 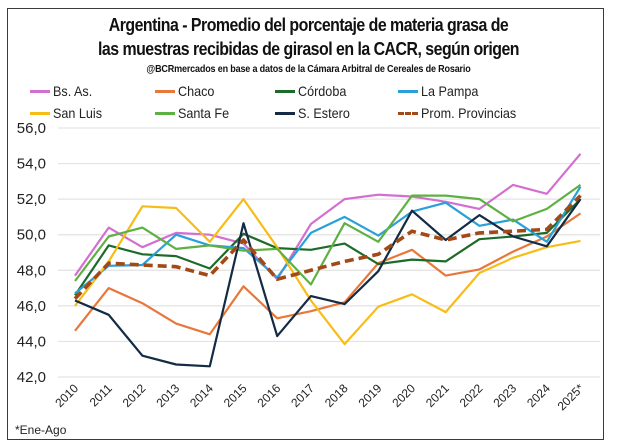 I want to click on x-tick-label: 2019, so click(x=370, y=395).